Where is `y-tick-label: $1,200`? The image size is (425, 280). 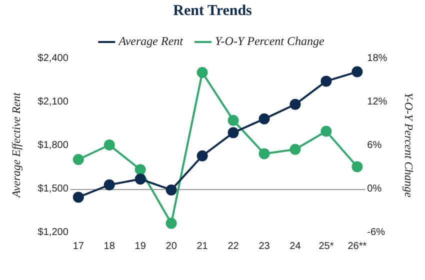 y-tick-label: $1,200 is located at coordinates (53, 232).